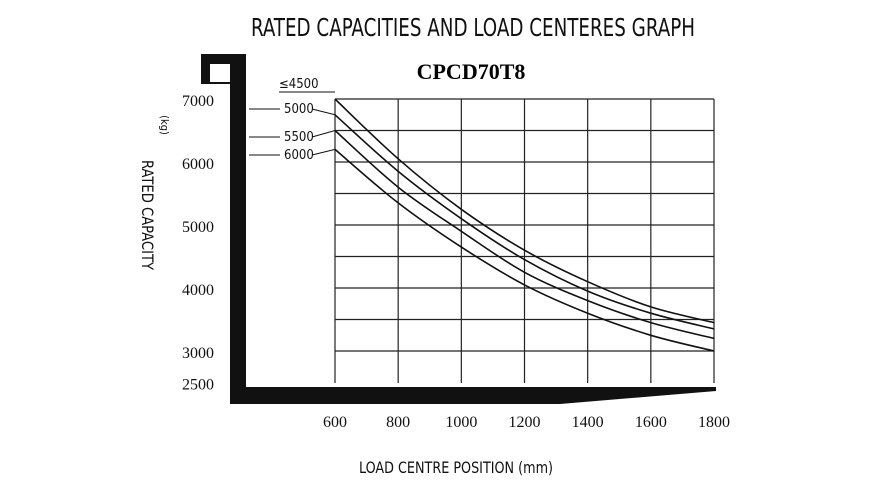  I want to click on y-tick-label: 5000, so click(198, 227).